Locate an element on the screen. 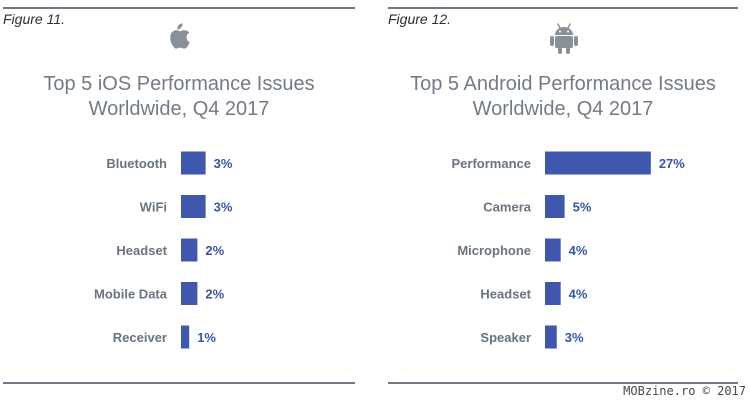 The width and height of the screenshot is (750, 401). category-label: Microphone is located at coordinates (494, 250).